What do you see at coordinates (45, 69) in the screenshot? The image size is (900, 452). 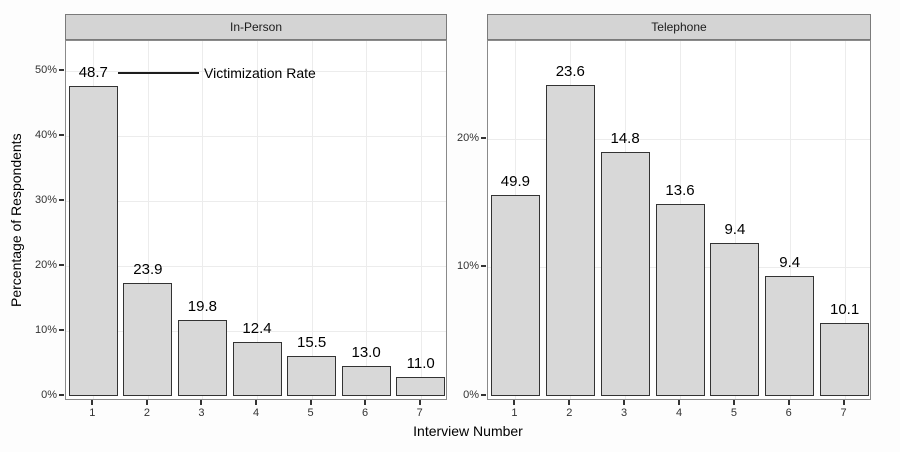 I see `y-tick-label: 50%` at bounding box center [45, 69].